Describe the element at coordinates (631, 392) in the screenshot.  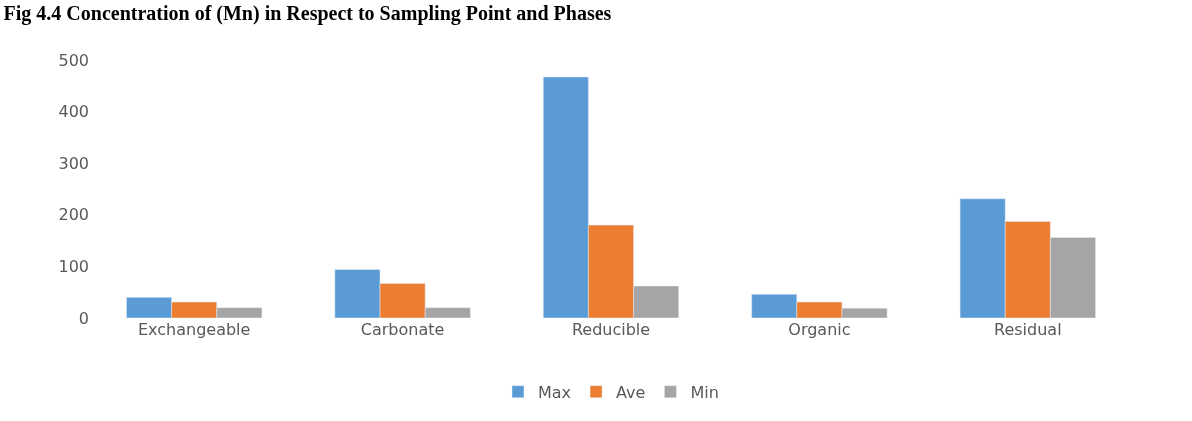
I see `legend-label: Ave` at that location.